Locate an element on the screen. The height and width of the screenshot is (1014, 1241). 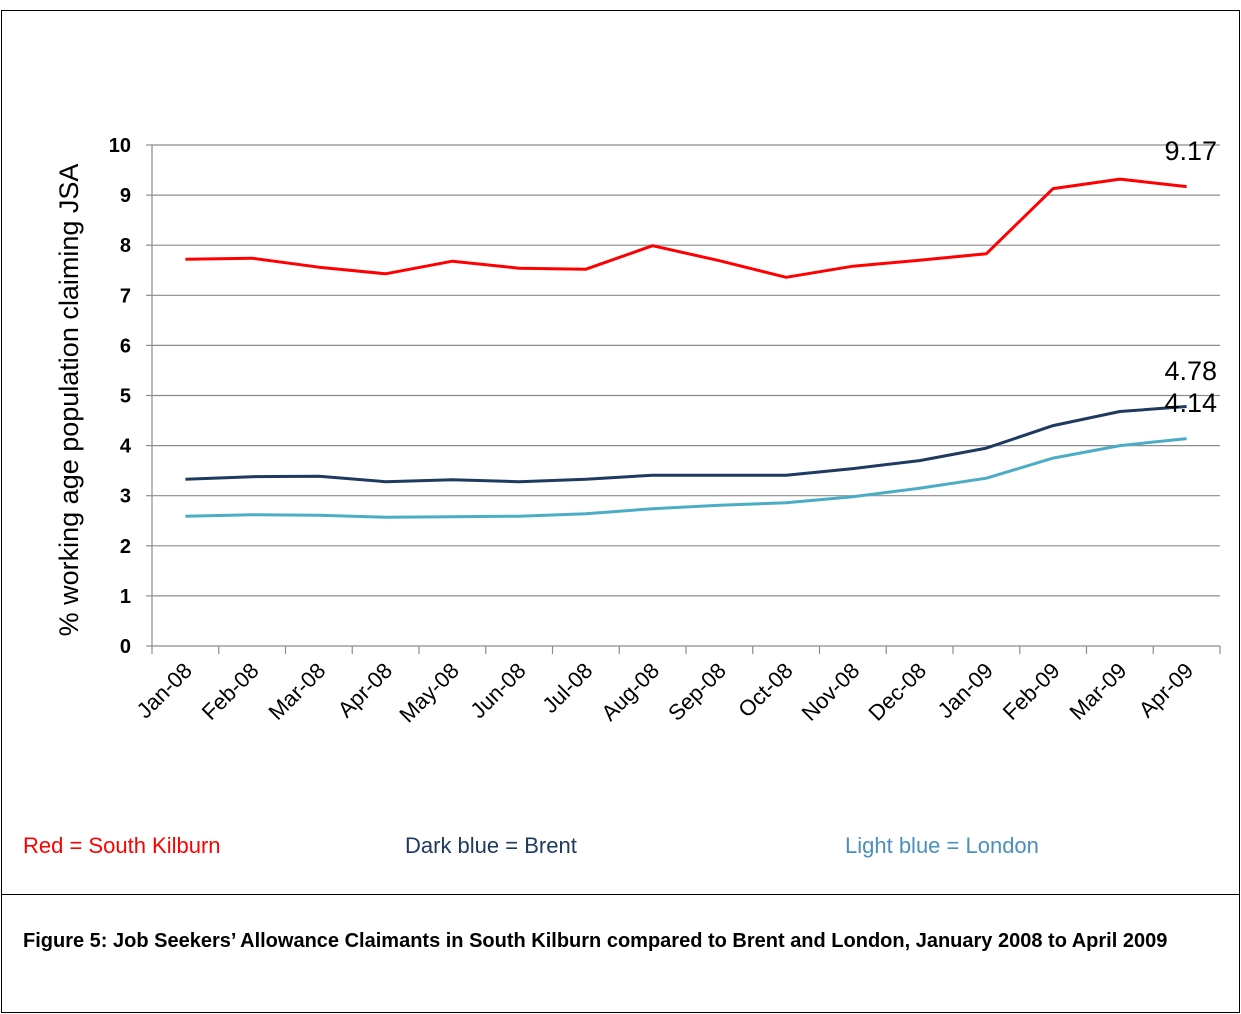
series-line-london is located at coordinates (686, 478).